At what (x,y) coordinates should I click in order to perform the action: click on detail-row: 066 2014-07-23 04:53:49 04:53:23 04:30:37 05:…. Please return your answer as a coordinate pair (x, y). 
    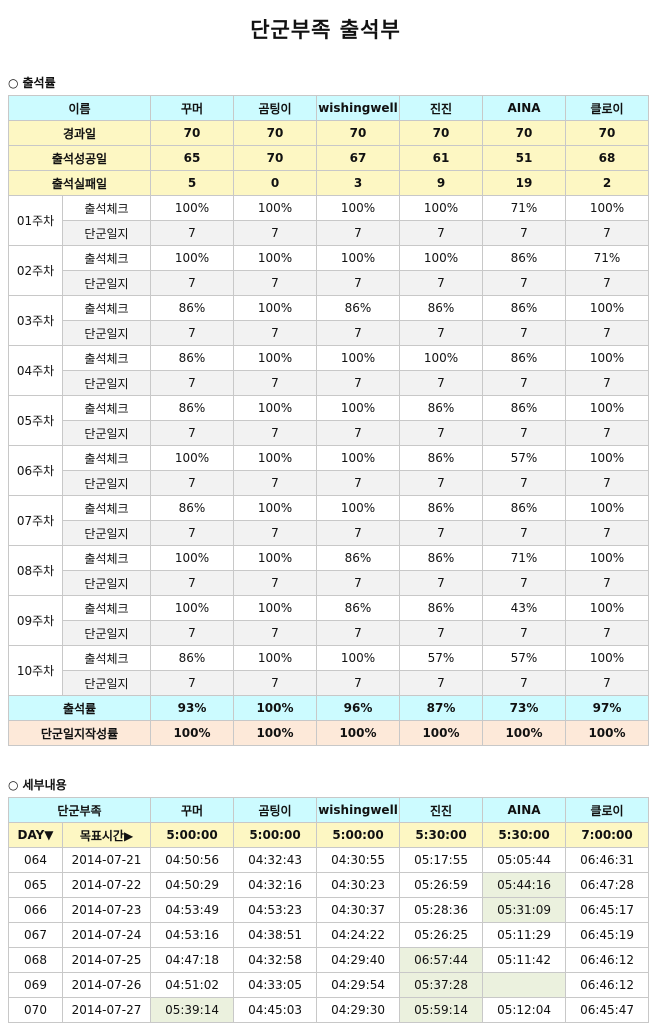
    Looking at the image, I should click on (329, 910).